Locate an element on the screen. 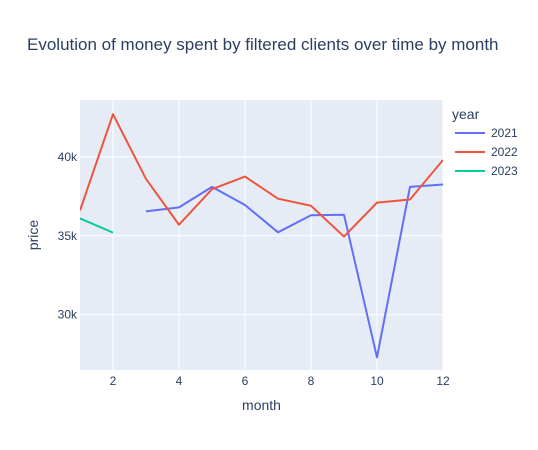  legend-title: year is located at coordinates (466, 114).